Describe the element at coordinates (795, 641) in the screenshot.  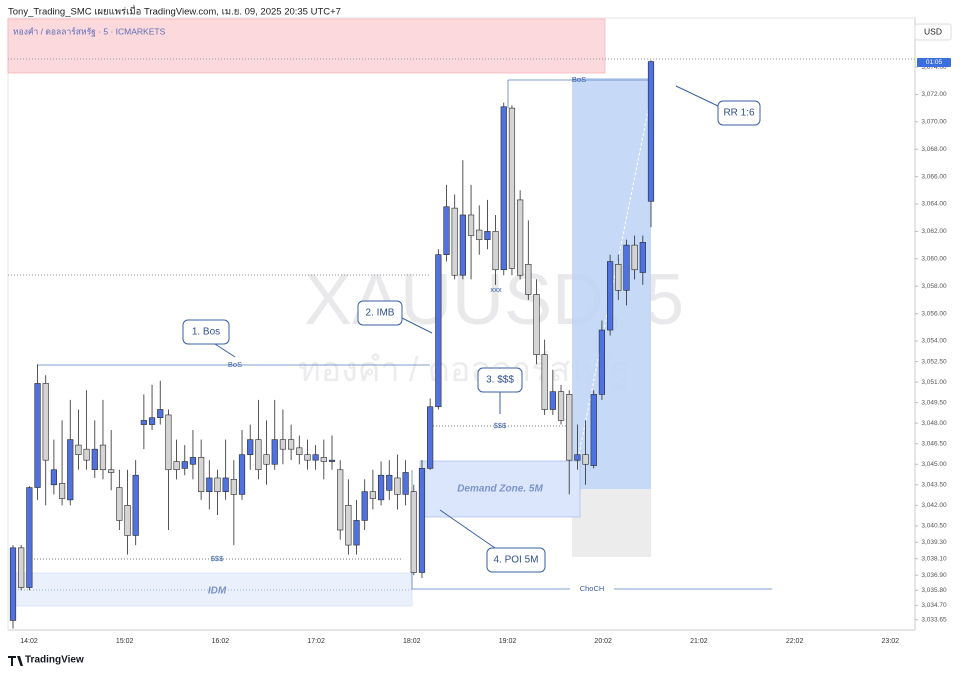
I see `x-tick-label: 22:02` at that location.